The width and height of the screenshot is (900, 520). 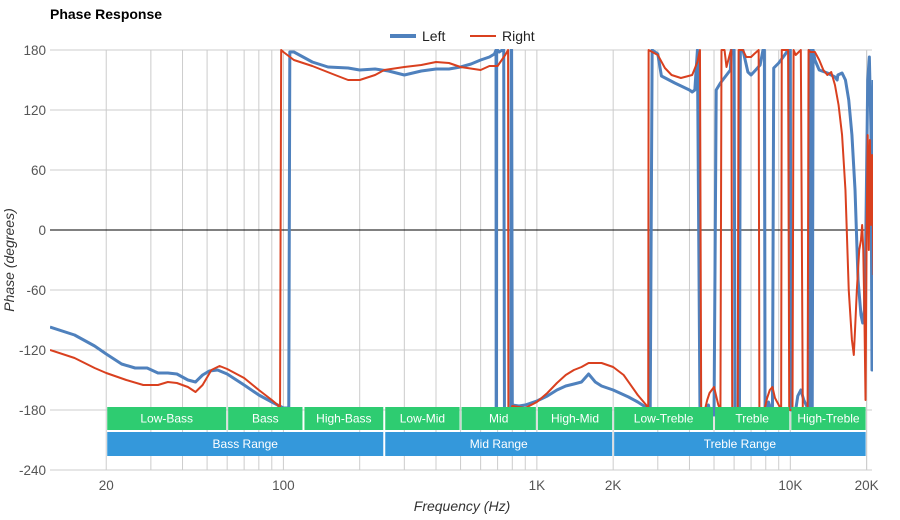 What do you see at coordinates (283, 485) in the screenshot?
I see `x-tick-label: 100` at bounding box center [283, 485].